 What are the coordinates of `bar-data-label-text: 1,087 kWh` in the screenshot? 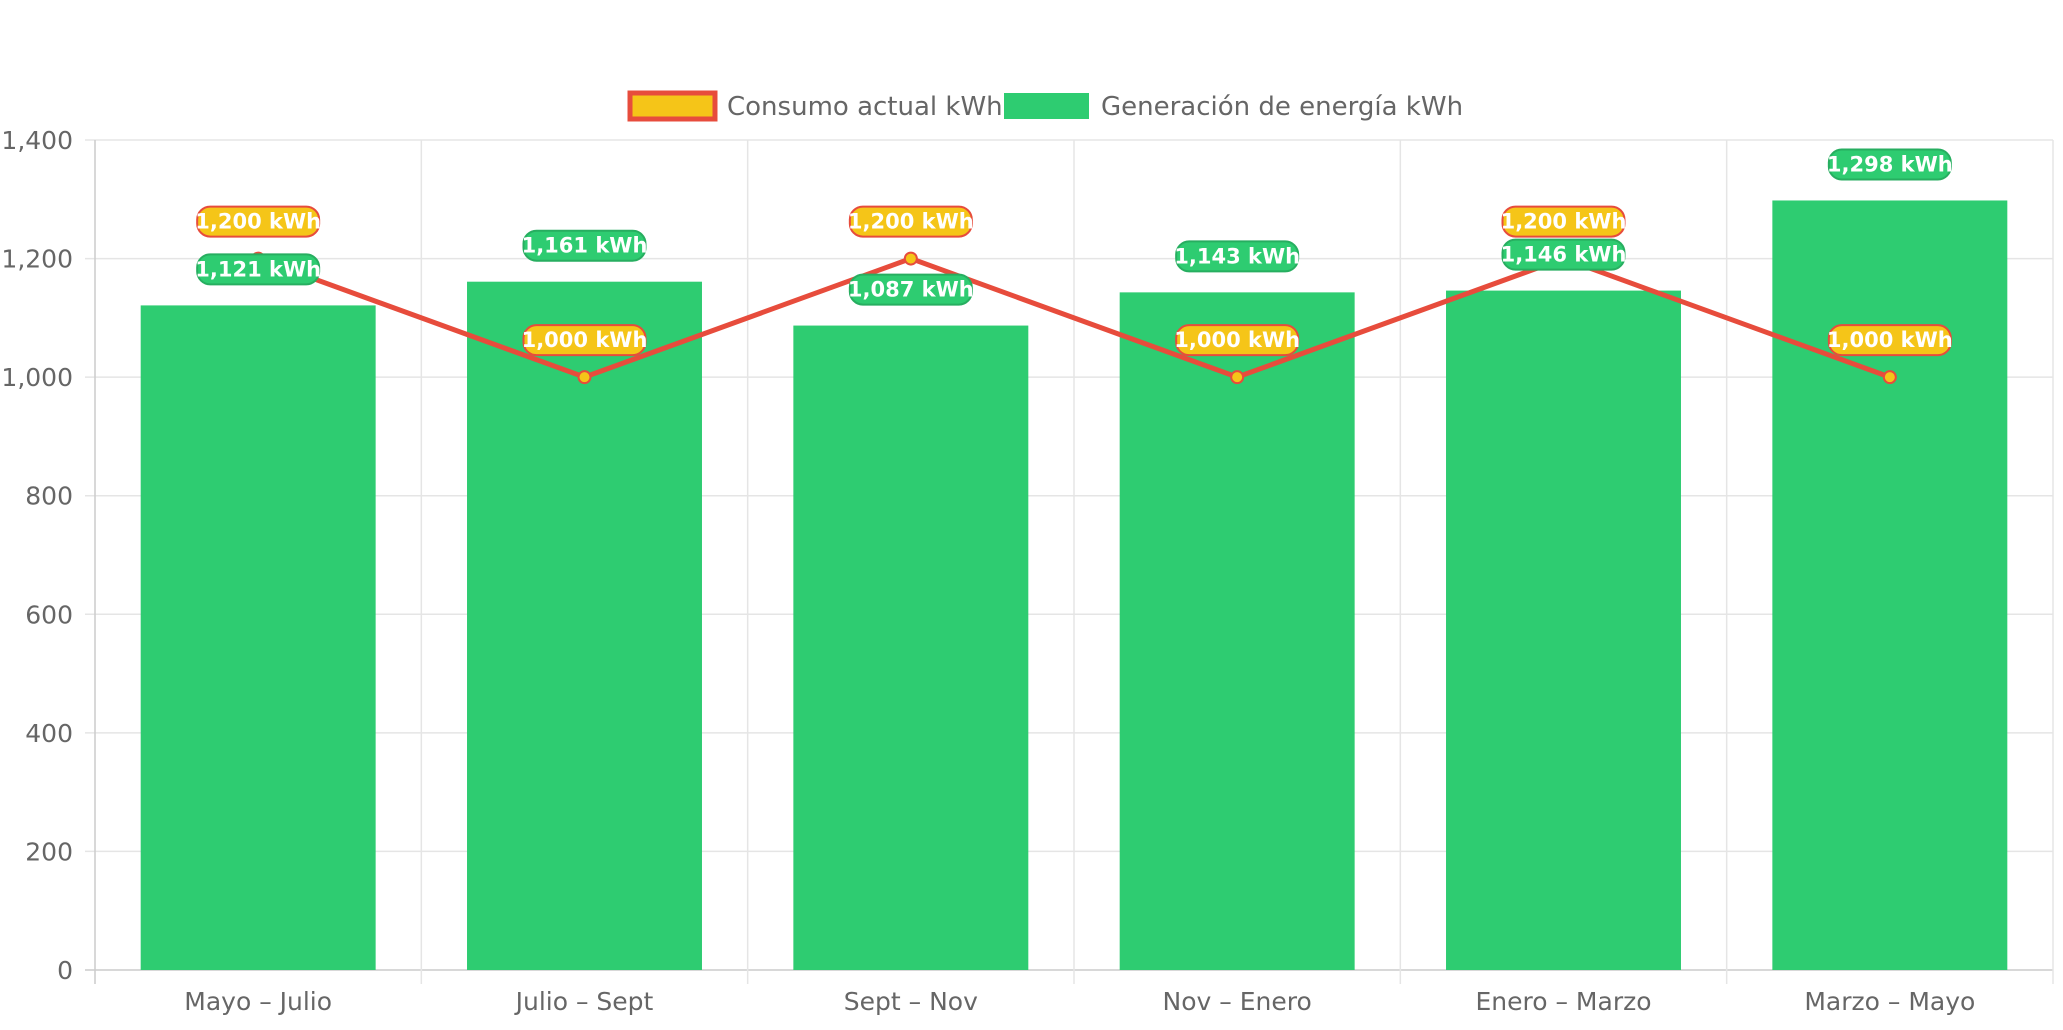 It's located at (911, 290).